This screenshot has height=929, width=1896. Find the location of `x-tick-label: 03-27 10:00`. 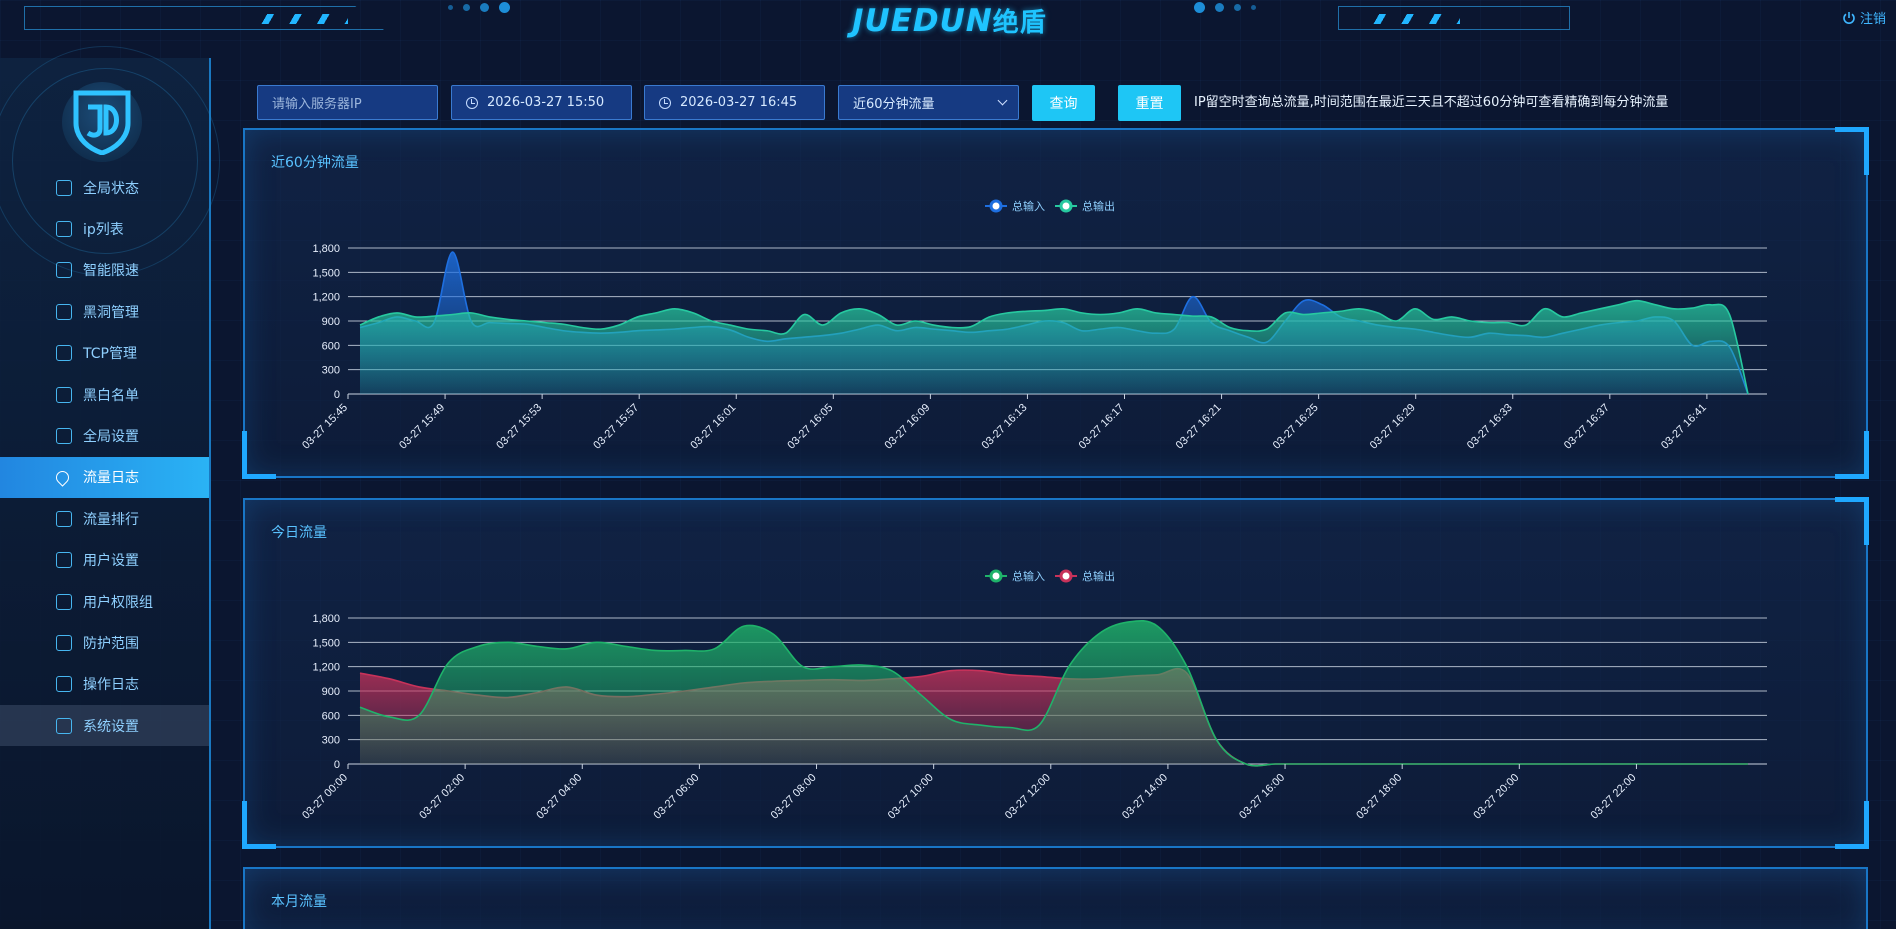

x-tick-label: 03-27 10:00 is located at coordinates (911, 797).